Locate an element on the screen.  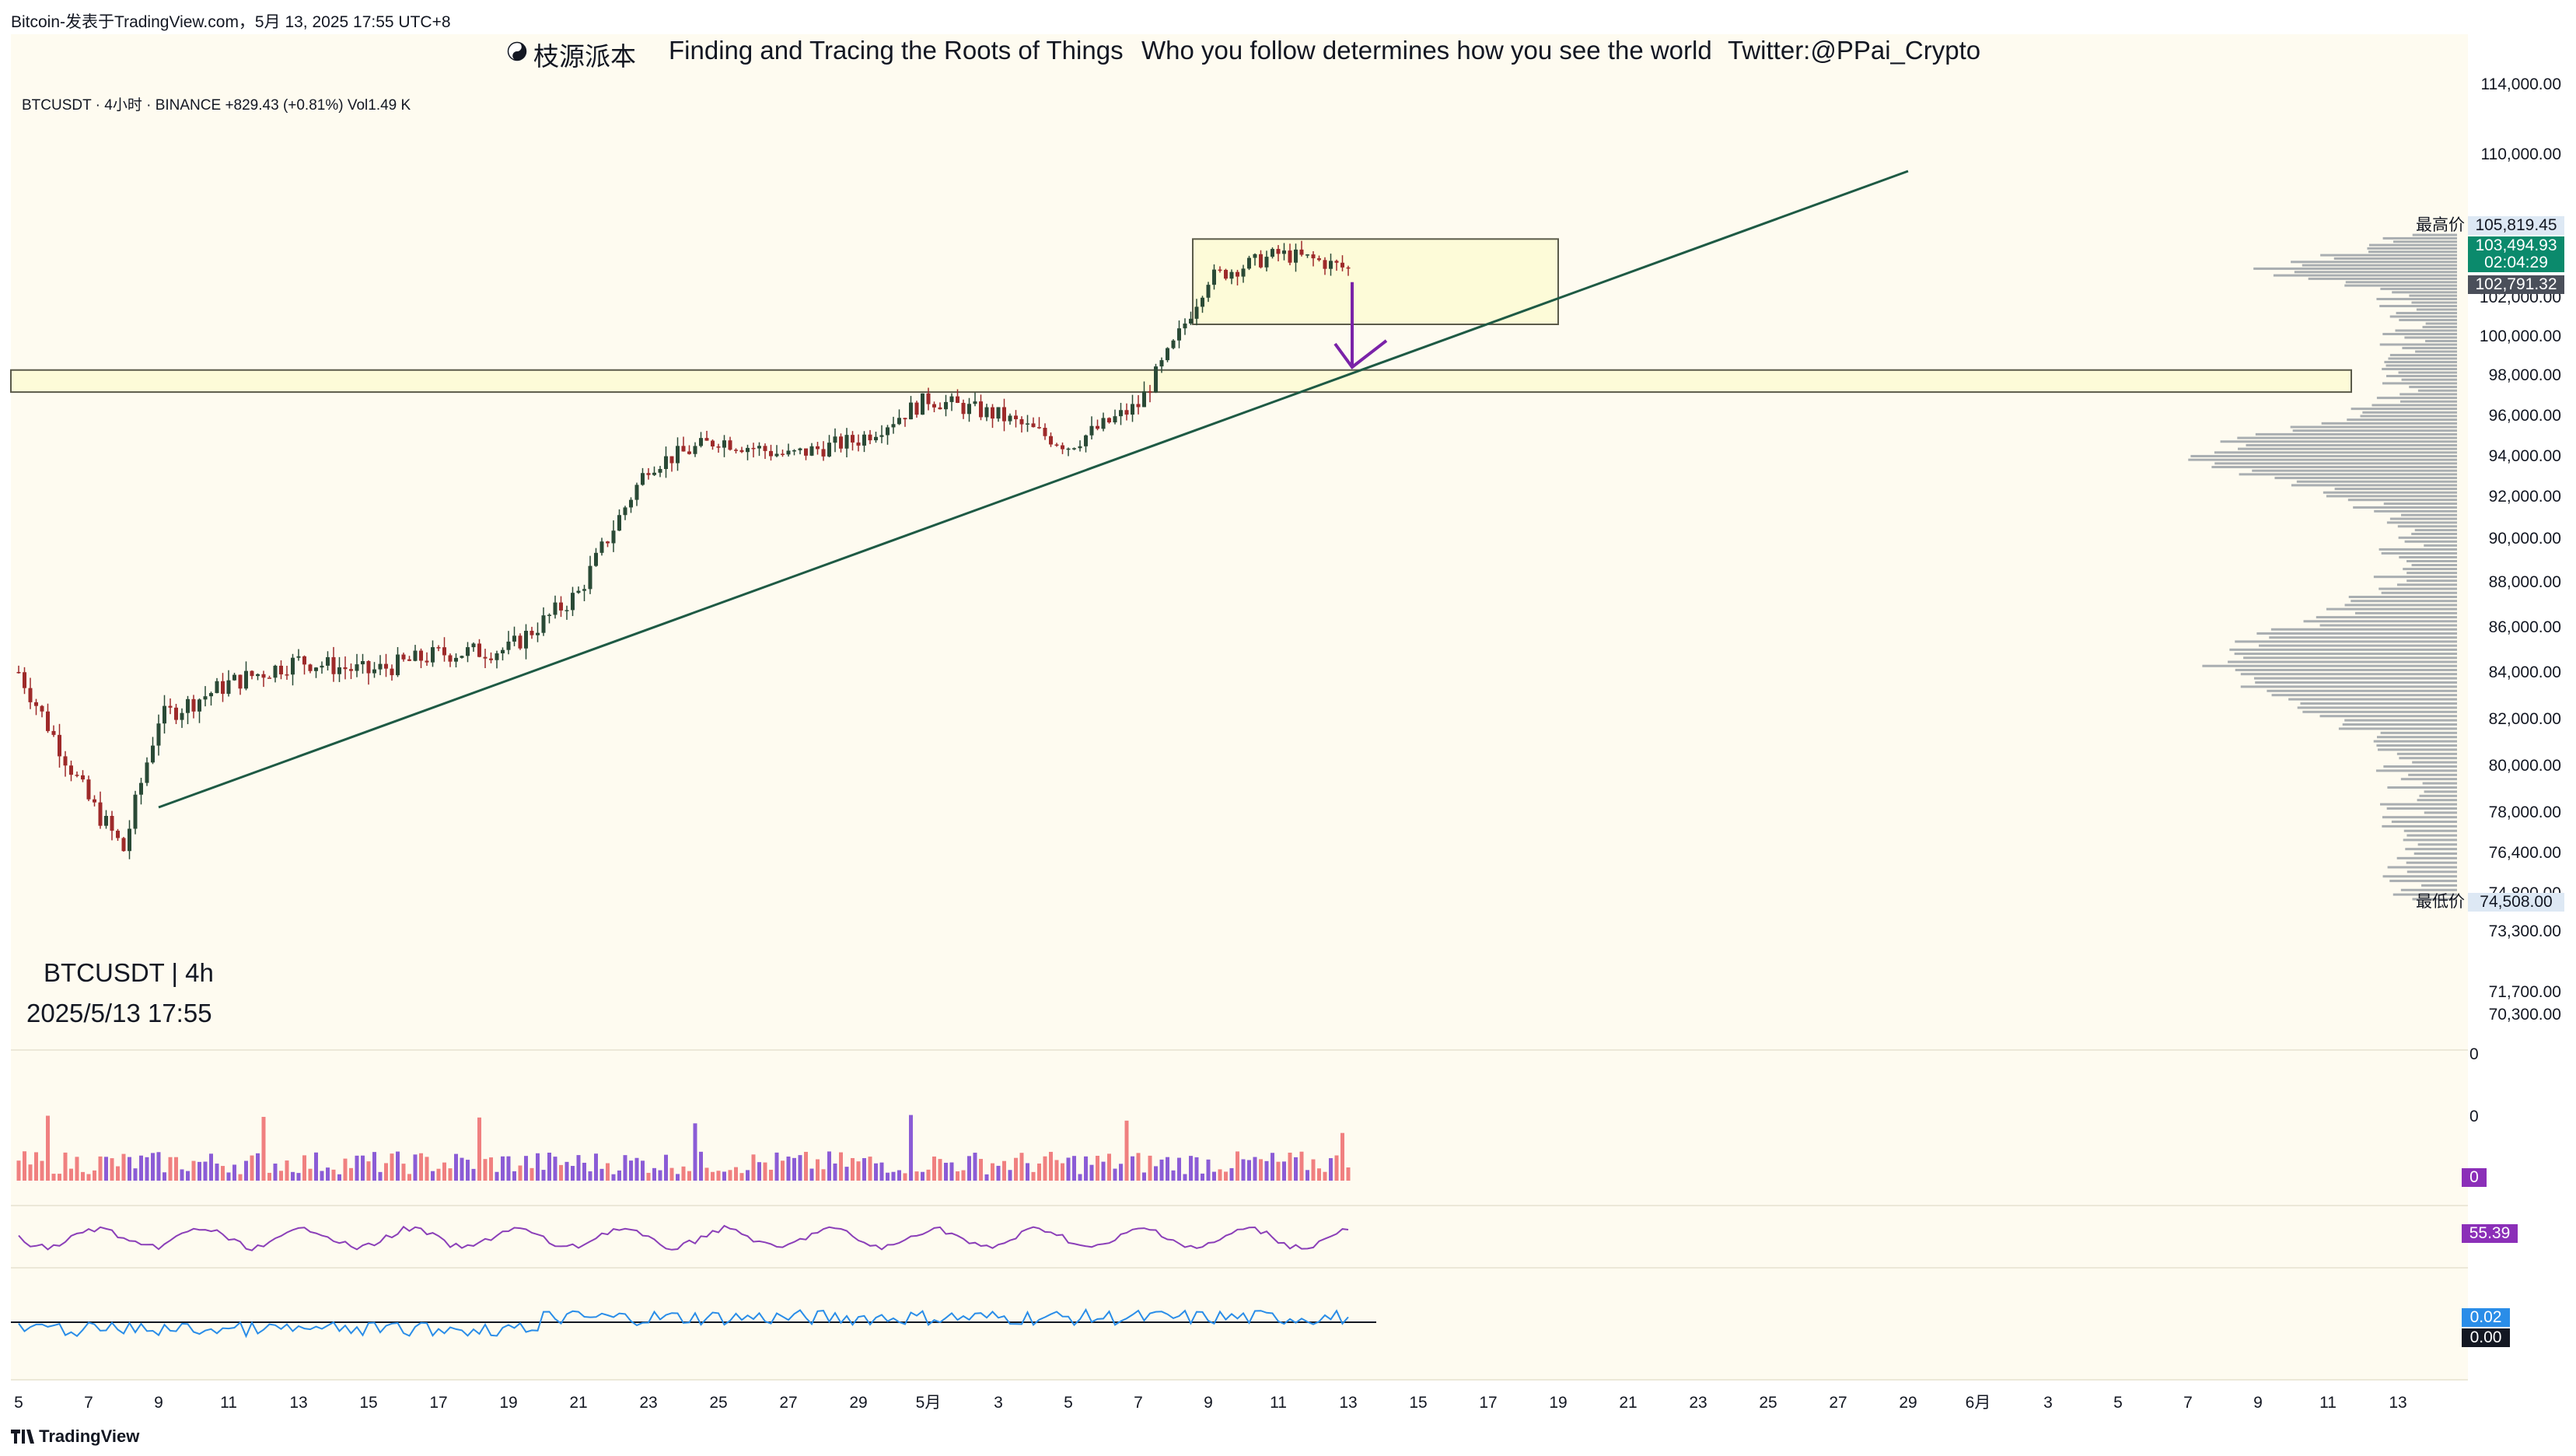
timeframe-label: BTCUSDT | 4h is located at coordinates (129, 972).